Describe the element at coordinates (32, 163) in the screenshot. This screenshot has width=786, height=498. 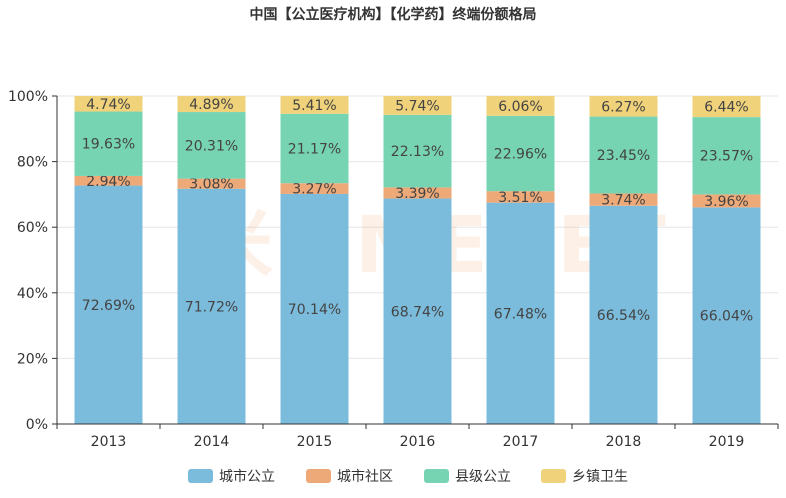
I see `y-tick-label: 80%` at that location.